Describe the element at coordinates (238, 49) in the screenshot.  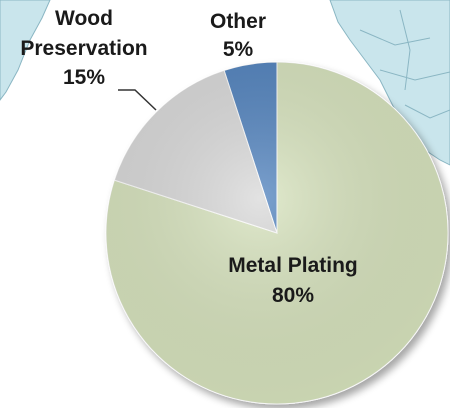
I see `slice-value-other: 5%` at that location.